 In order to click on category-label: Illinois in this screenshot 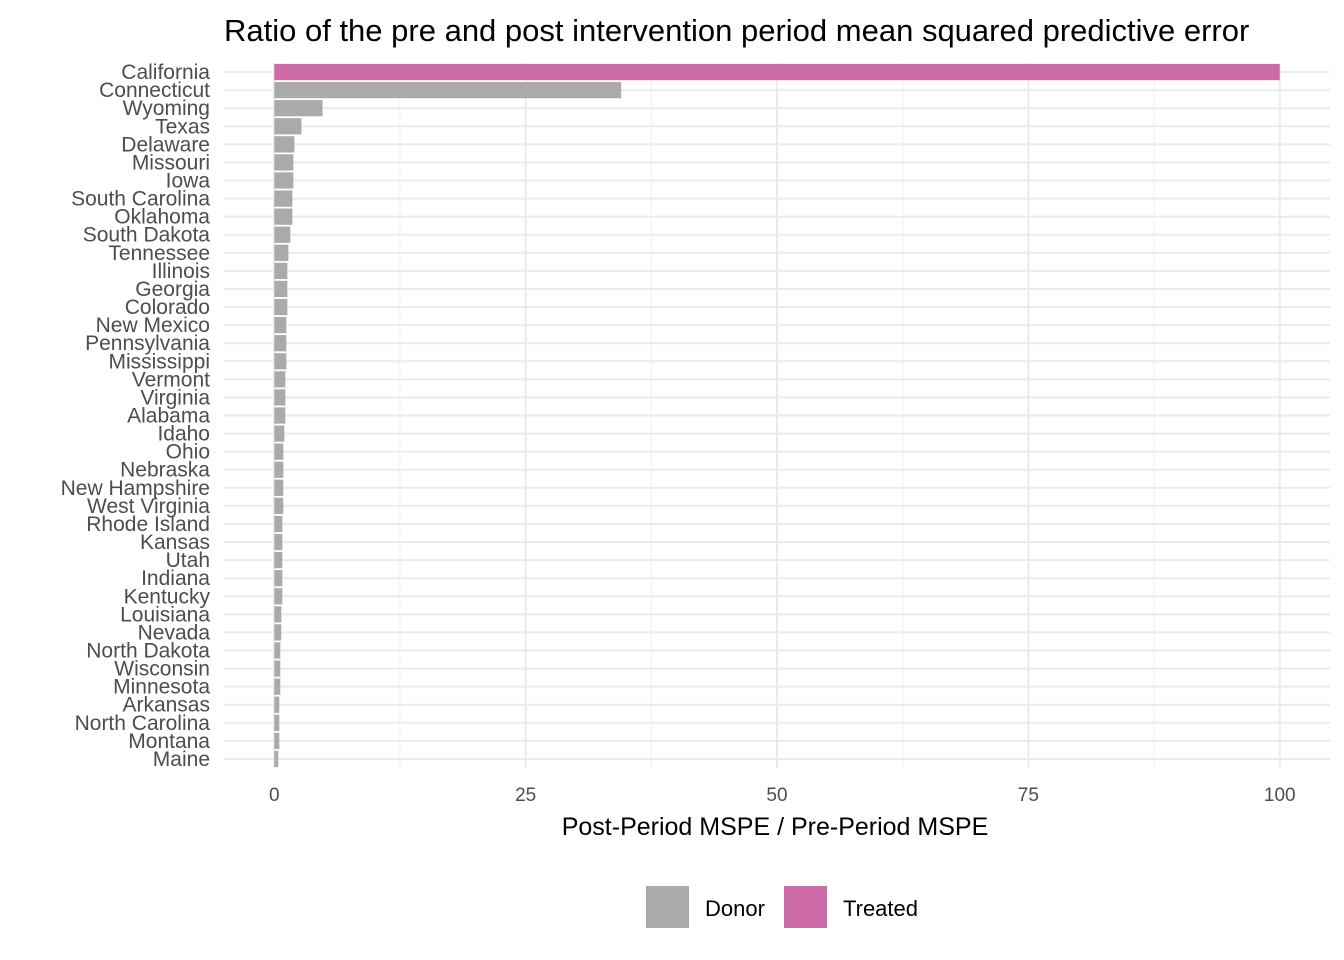, I will do `click(181, 271)`.